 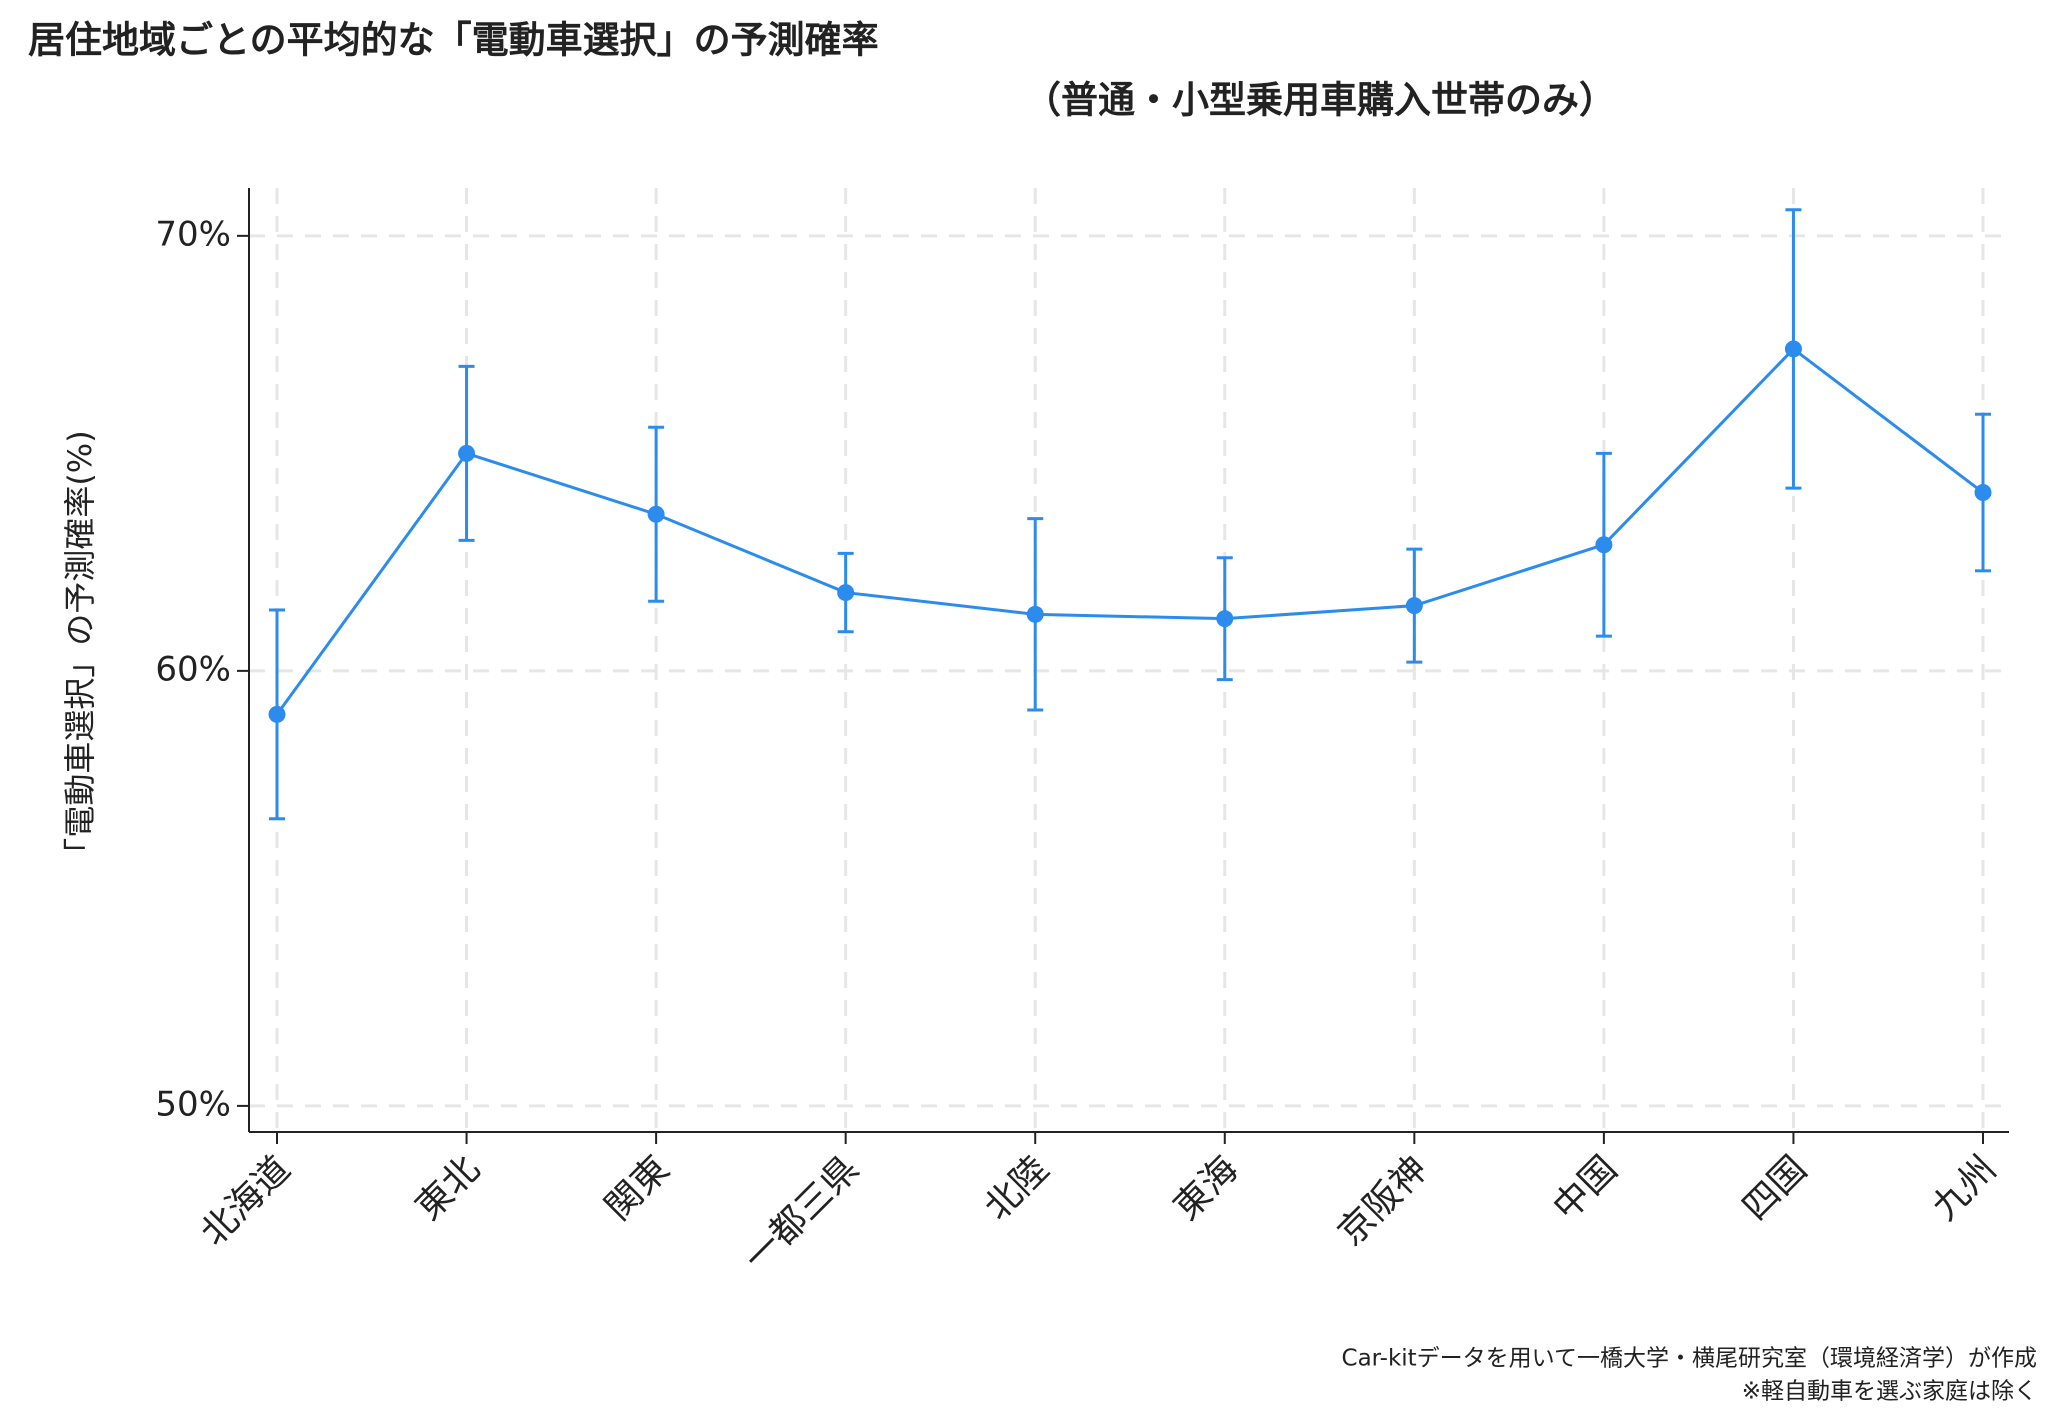 What do you see at coordinates (448, 1188) in the screenshot?
I see `x-tick-label: 東北` at bounding box center [448, 1188].